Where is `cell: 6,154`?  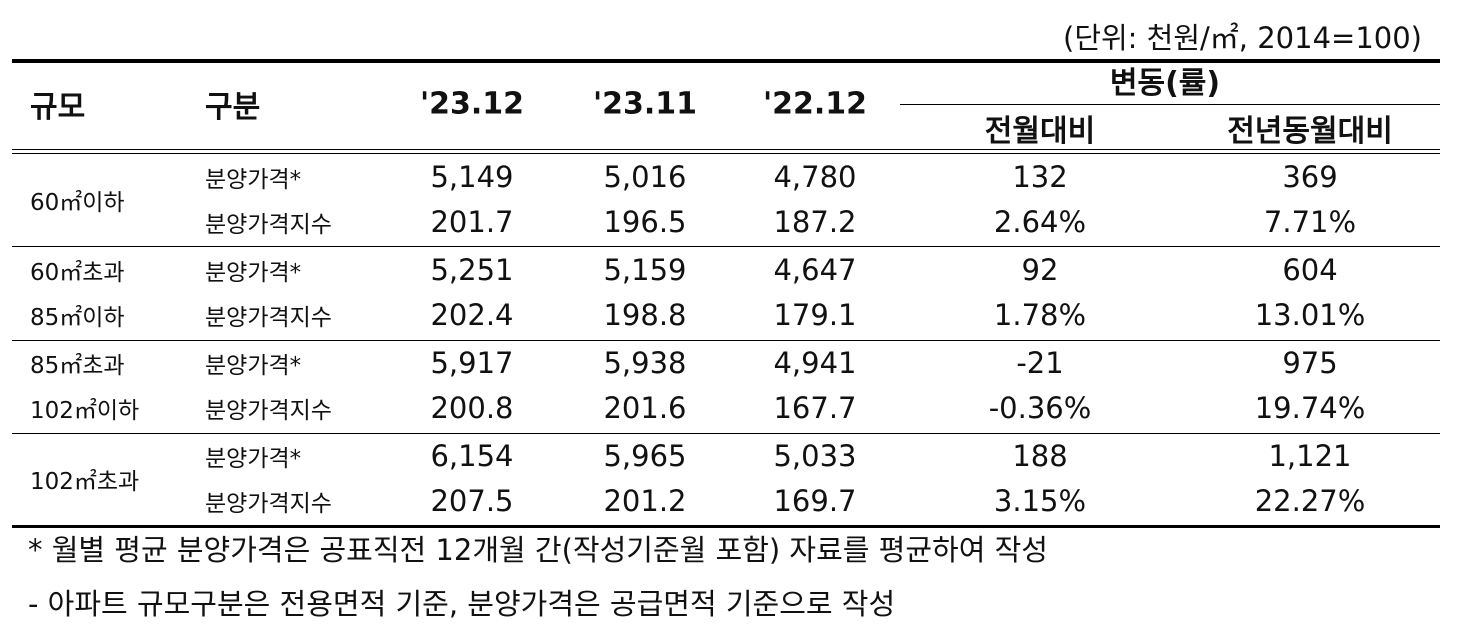
cell: 6,154 is located at coordinates (472, 456).